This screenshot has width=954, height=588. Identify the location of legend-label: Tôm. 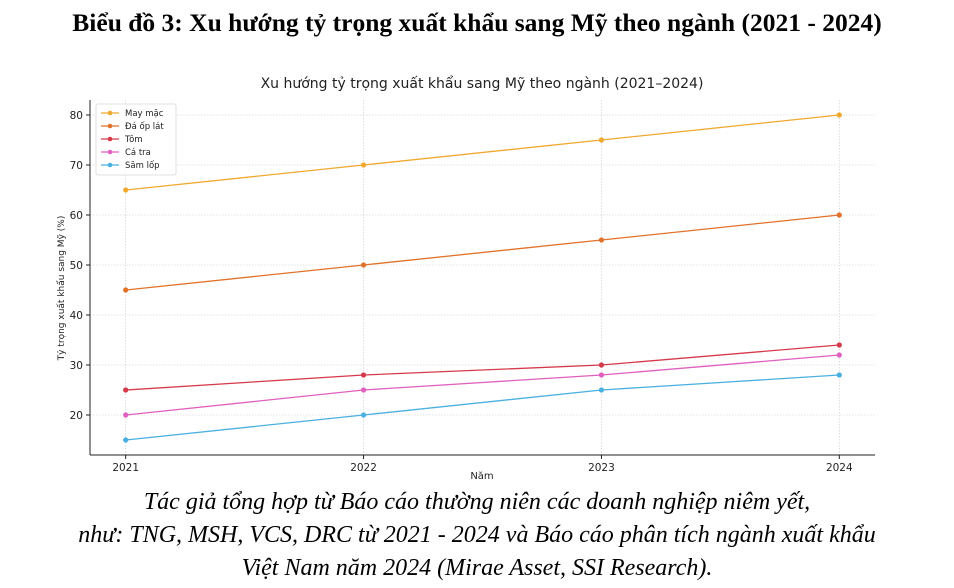
(133, 139).